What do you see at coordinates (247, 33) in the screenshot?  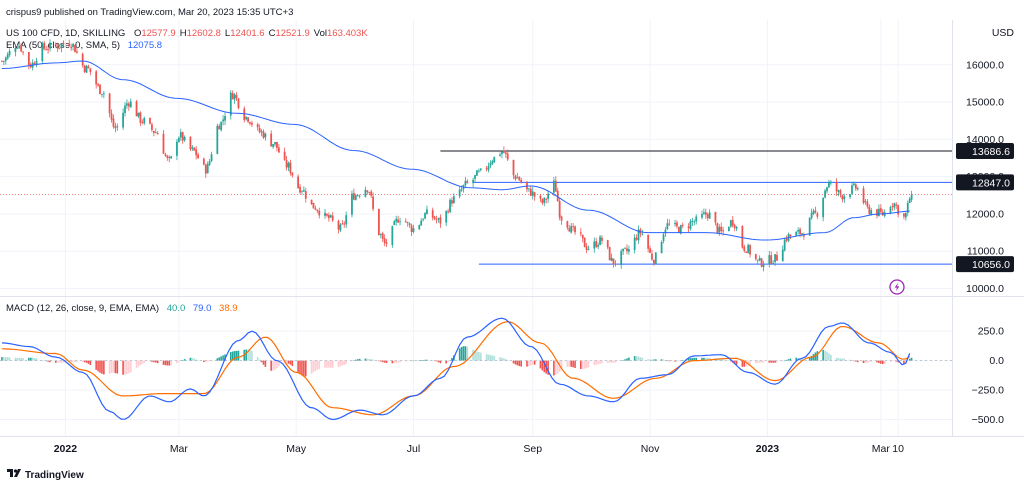 I see `ohlc-value-l: 12401.6` at bounding box center [247, 33].